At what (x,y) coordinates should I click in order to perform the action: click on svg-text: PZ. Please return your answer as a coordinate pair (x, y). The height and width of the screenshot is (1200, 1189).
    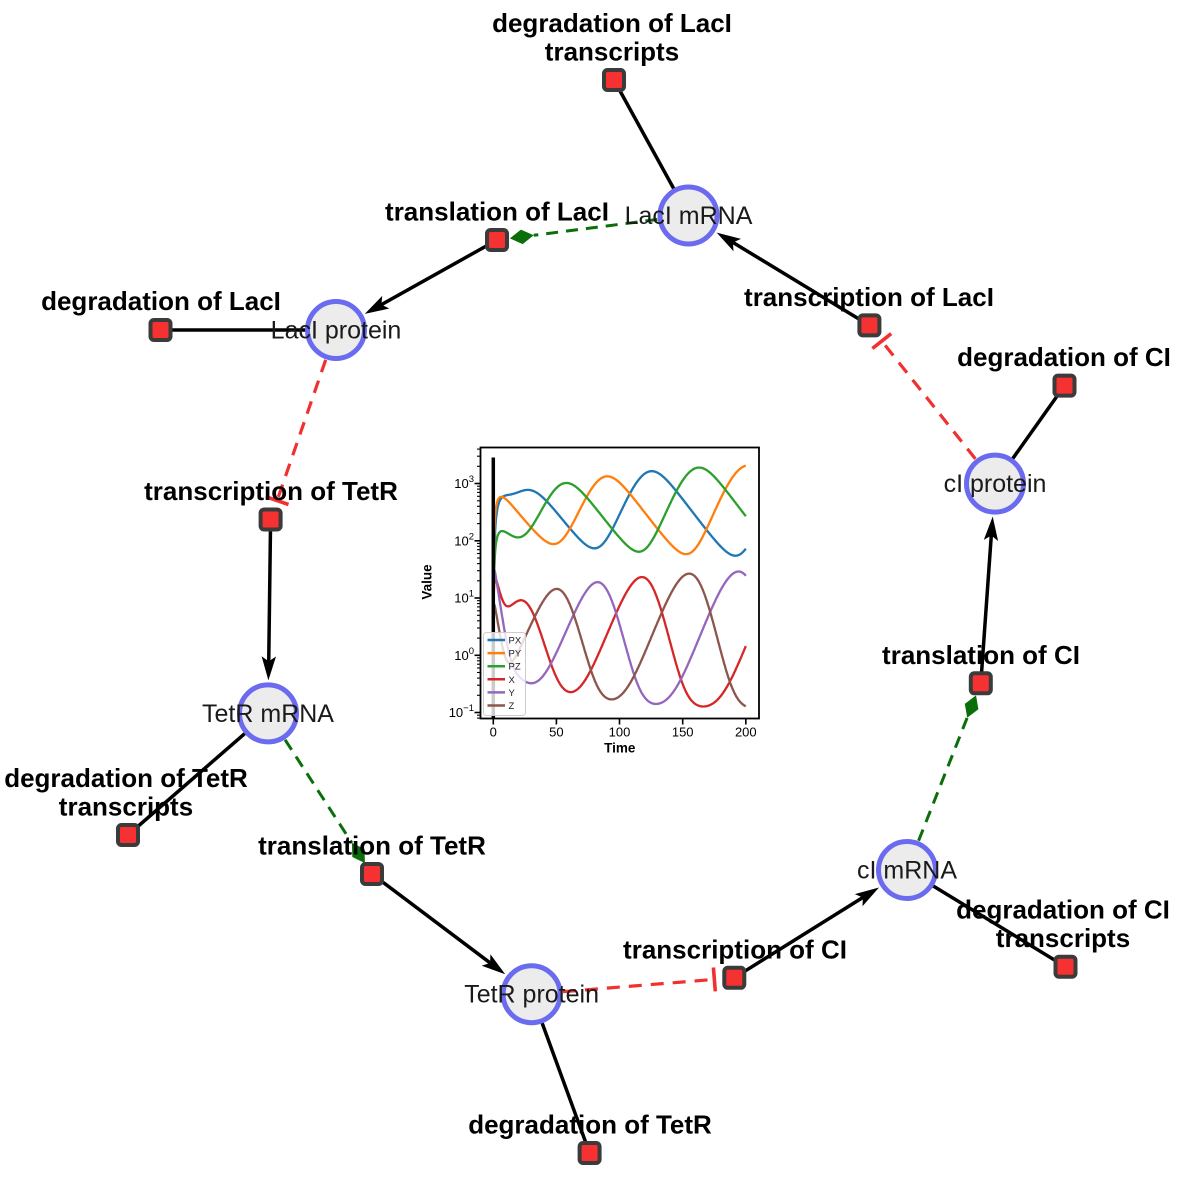
    Looking at the image, I should click on (515, 667).